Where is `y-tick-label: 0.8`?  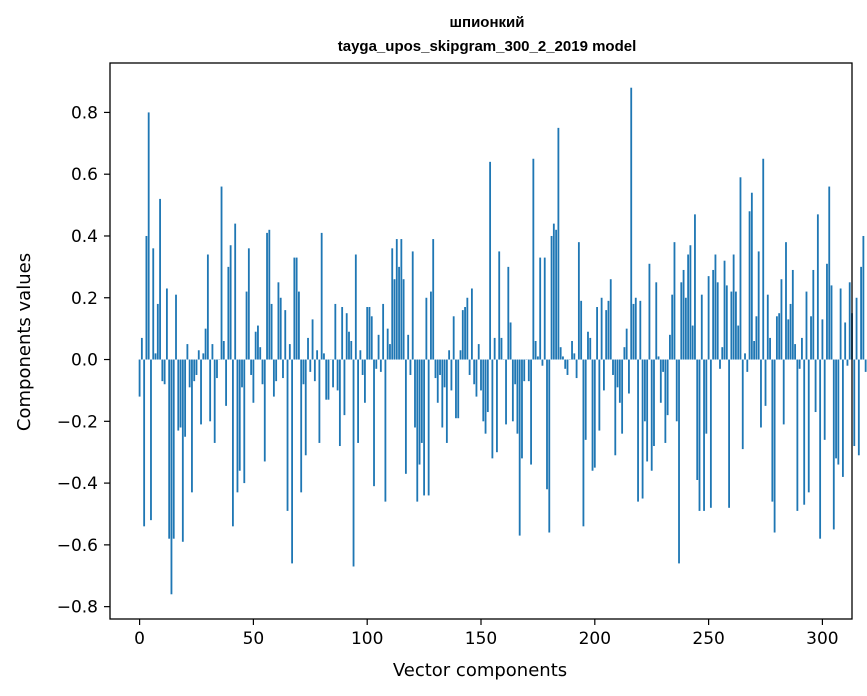 y-tick-label: 0.8 is located at coordinates (84, 113).